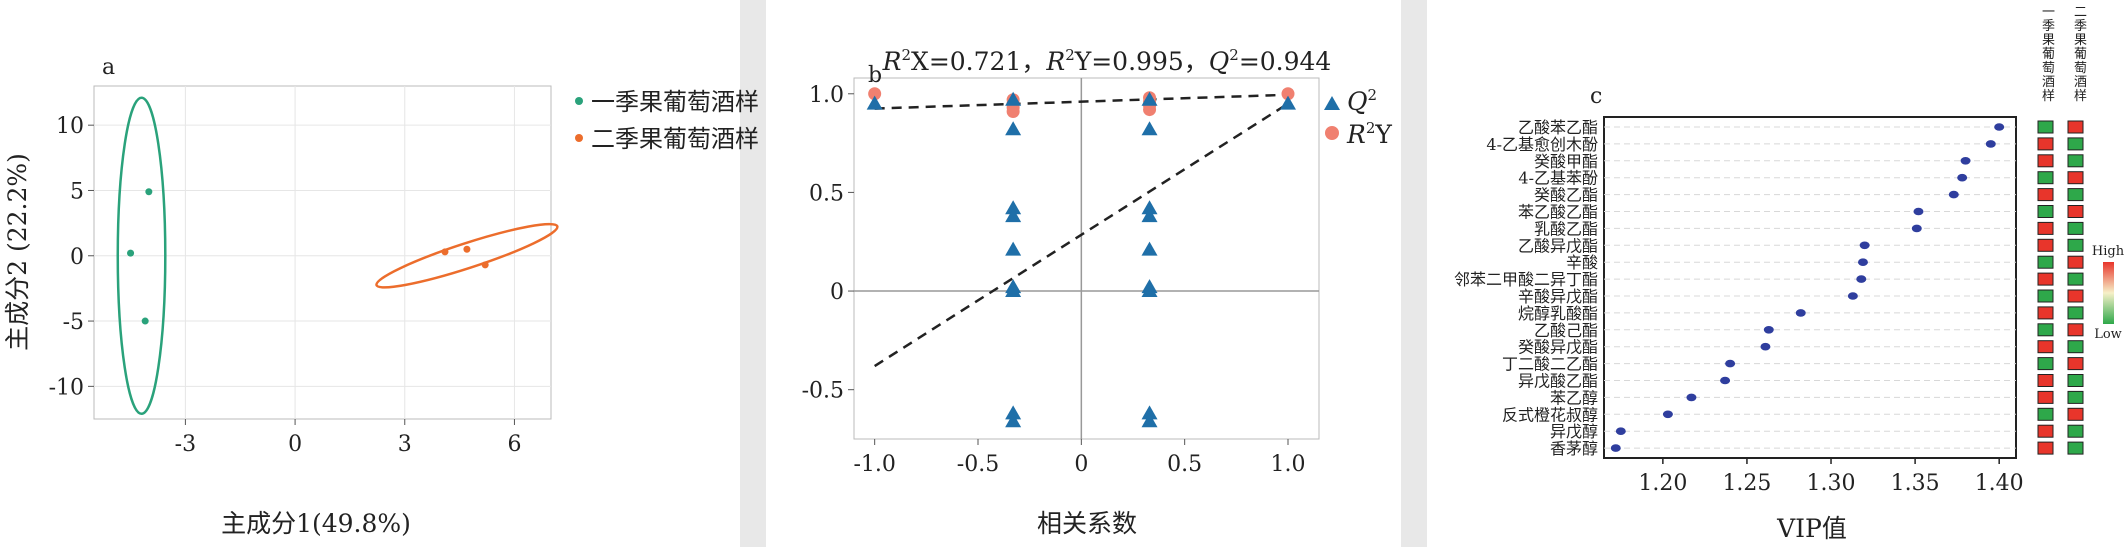 The width and height of the screenshot is (2127, 547). What do you see at coordinates (1332, 133) in the screenshot?
I see `legend-circle-r2y` at bounding box center [1332, 133].